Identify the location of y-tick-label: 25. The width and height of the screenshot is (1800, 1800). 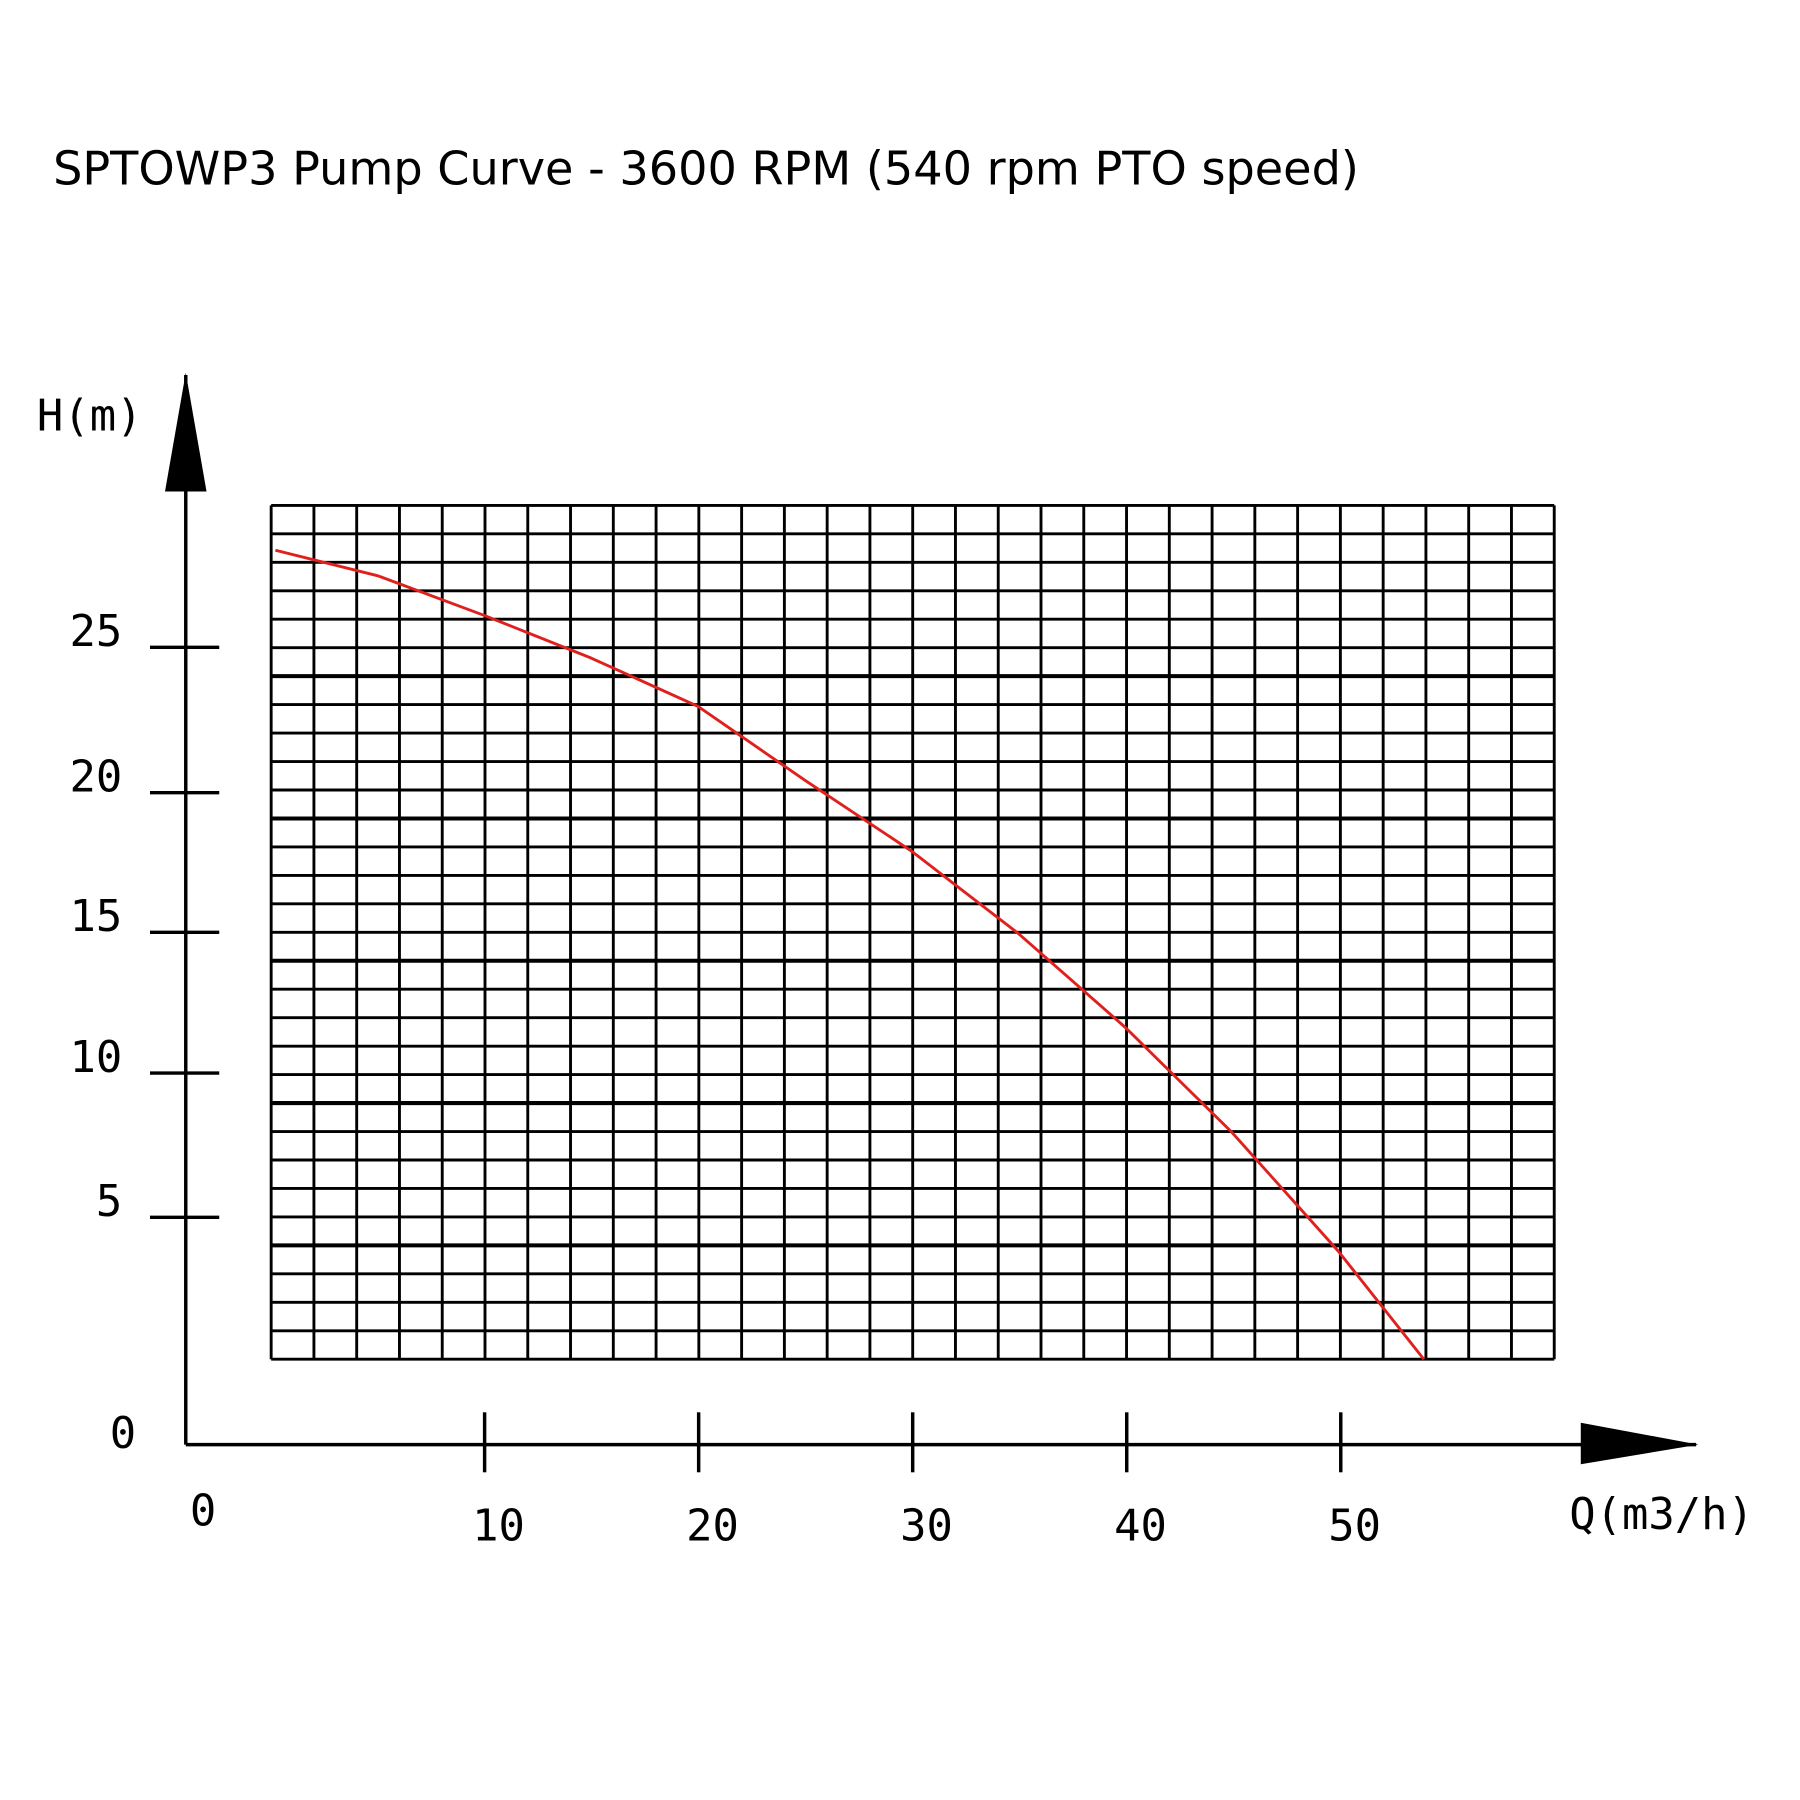
(96, 631).